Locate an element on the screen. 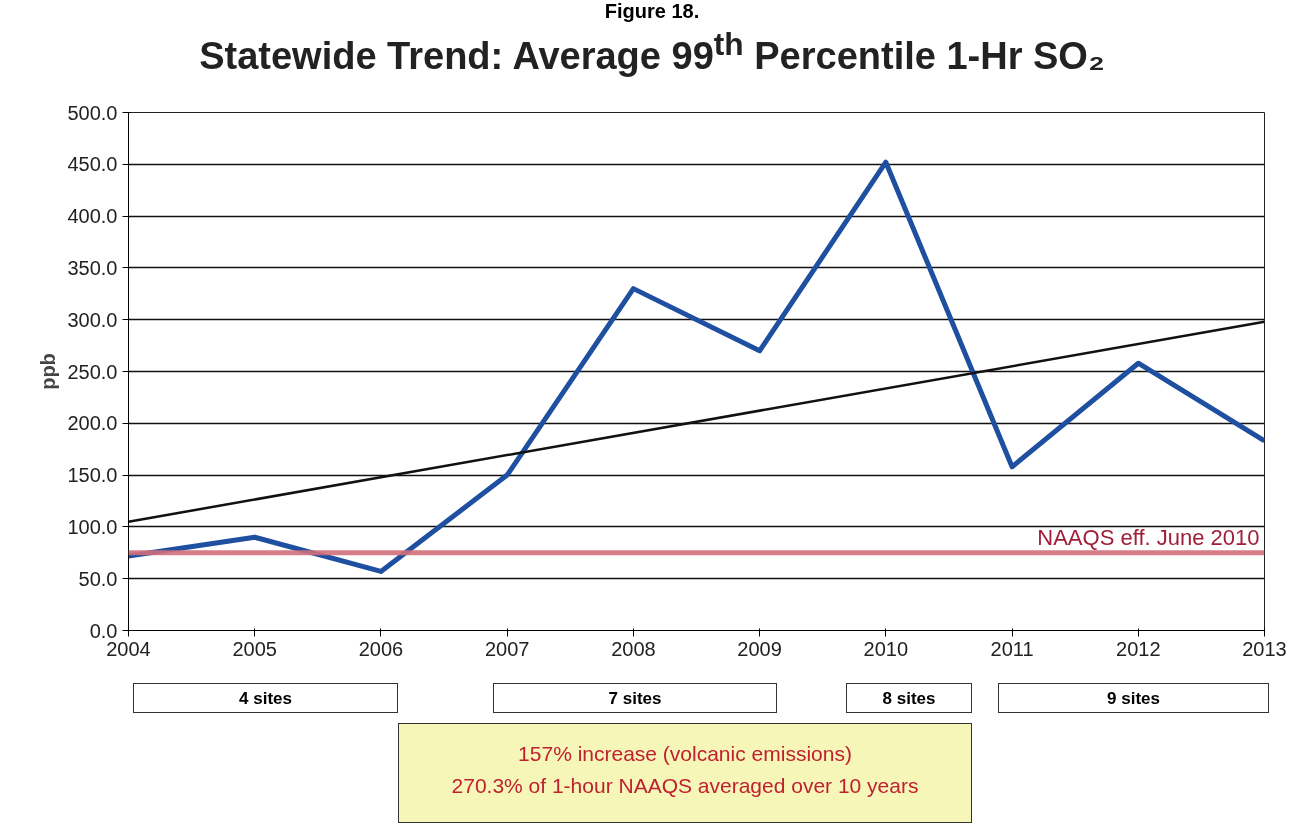 Image resolution: width=1304 pixels, height=838 pixels. y-tick-label: 150.0 is located at coordinates (92, 475).